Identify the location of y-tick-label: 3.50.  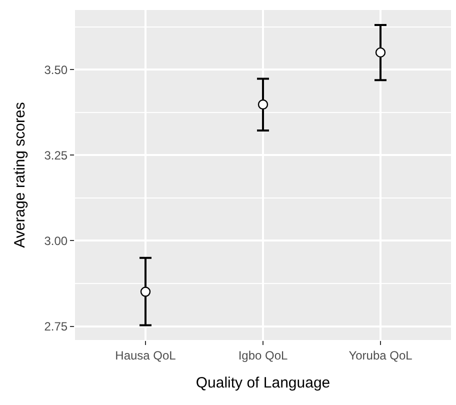
(56, 69).